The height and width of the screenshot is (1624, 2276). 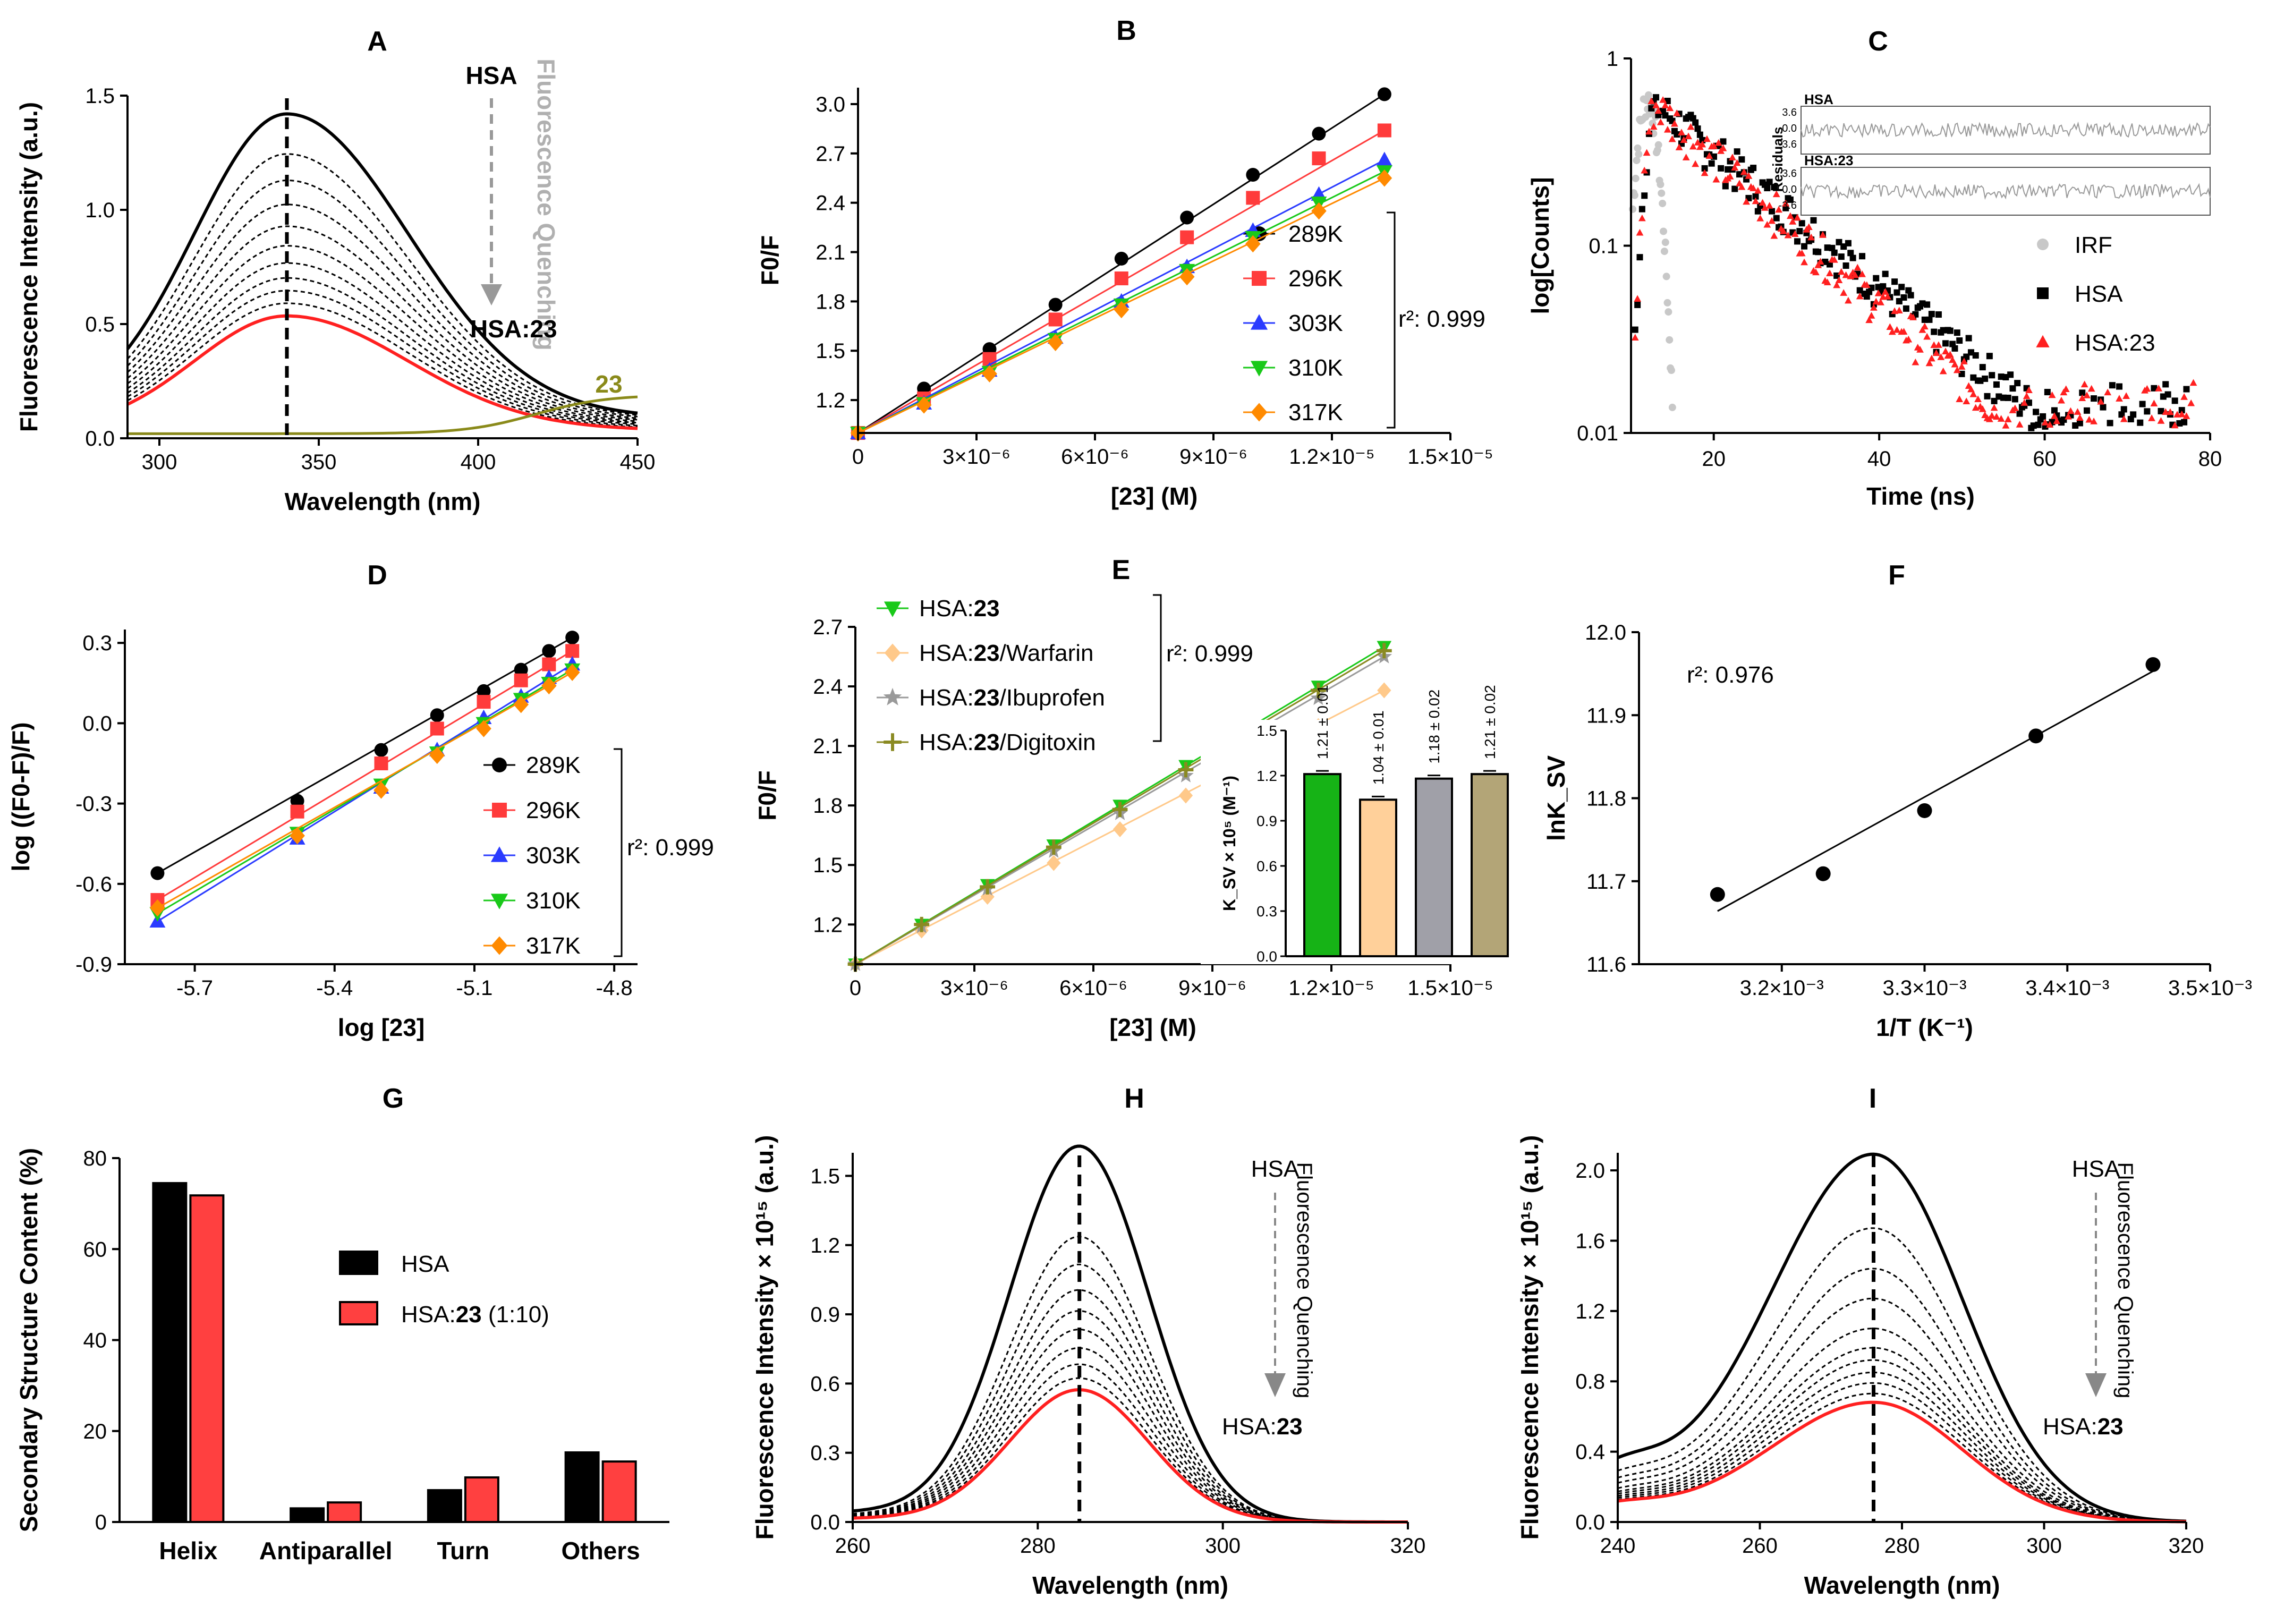 I want to click on residual-axis-label: Residuals, so click(x=1778, y=160).